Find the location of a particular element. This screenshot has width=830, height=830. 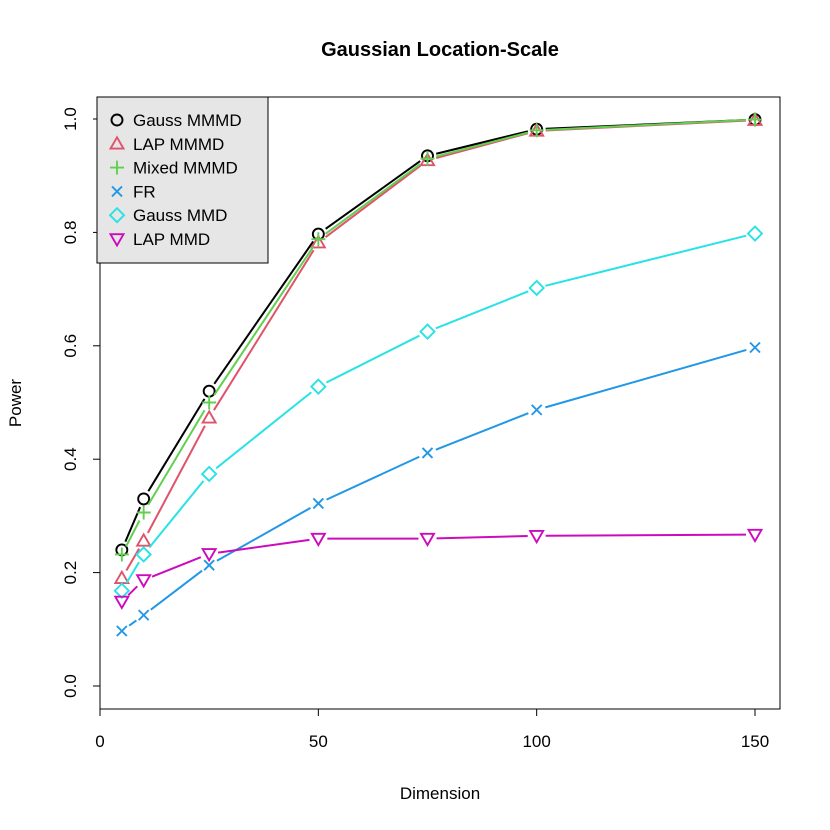

legend-item: LAP MMD is located at coordinates (159, 239).